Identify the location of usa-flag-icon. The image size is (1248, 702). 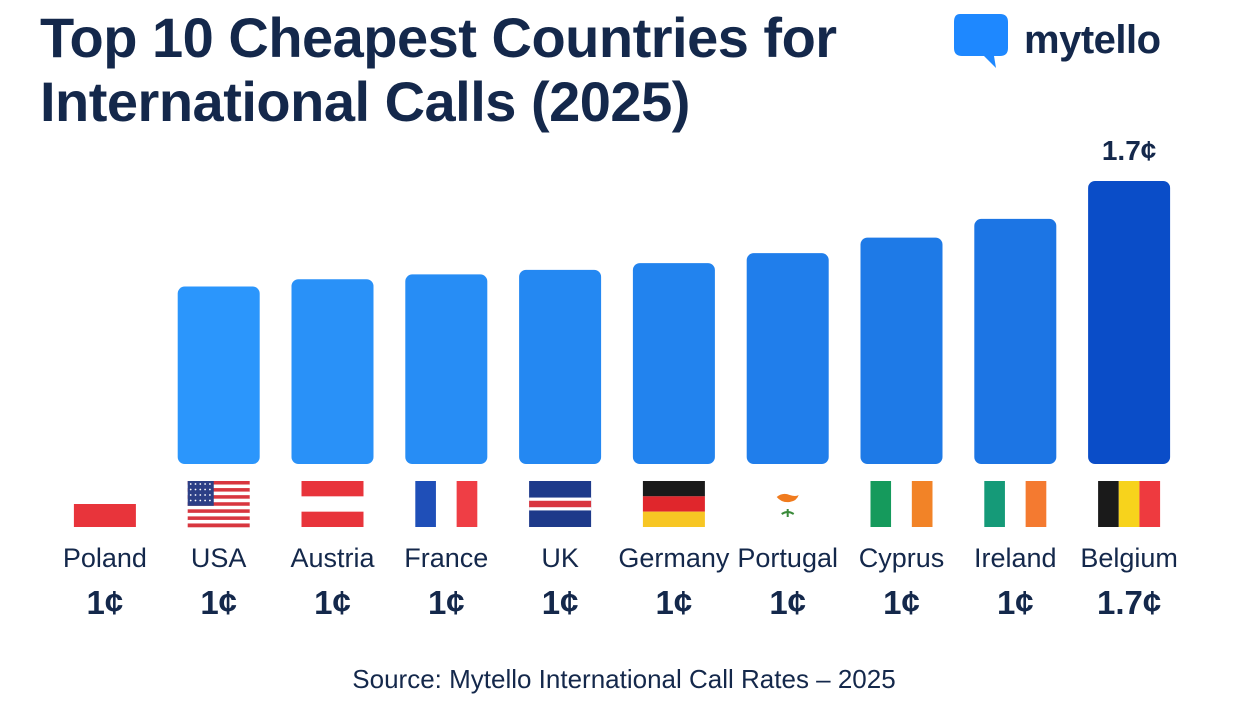
(218, 504).